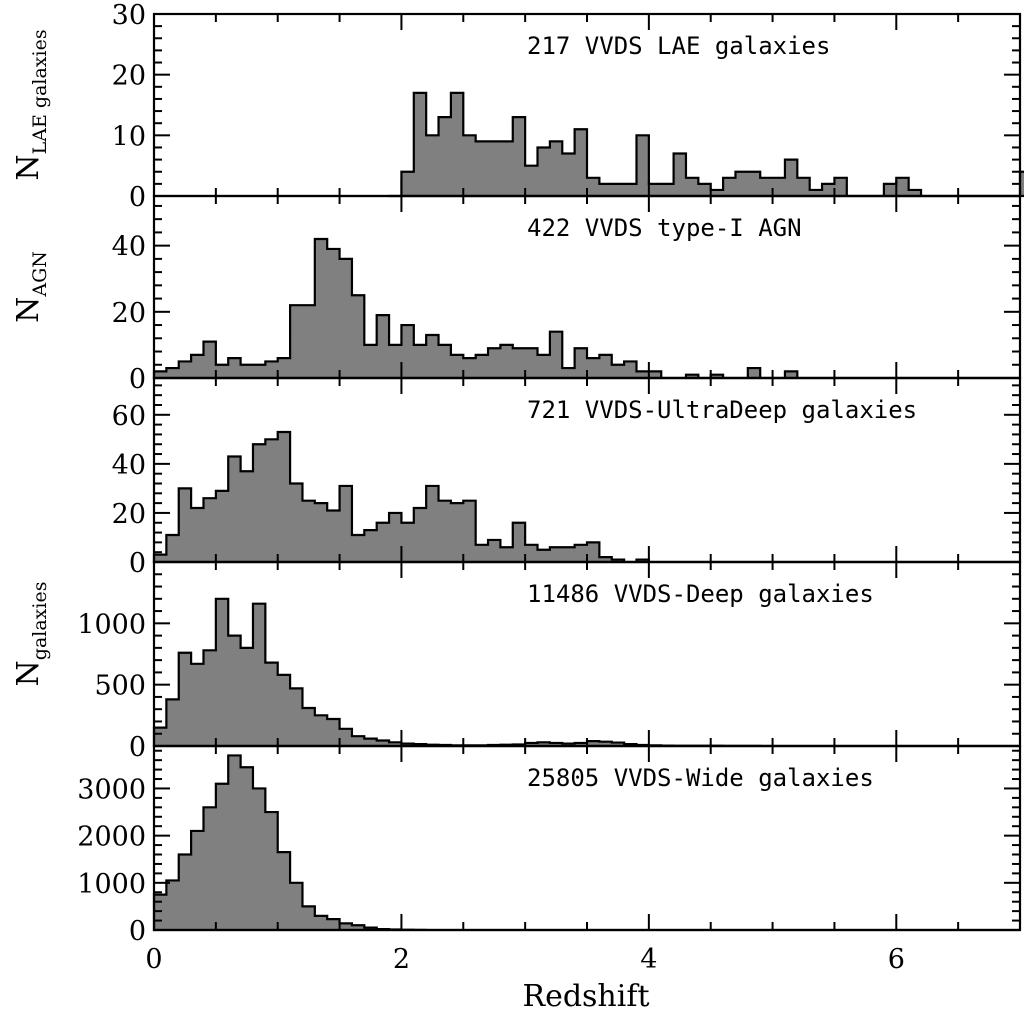  Describe the element at coordinates (664, 228) in the screenshot. I see `panel-label: 422 VVDS type-I AGN` at that location.